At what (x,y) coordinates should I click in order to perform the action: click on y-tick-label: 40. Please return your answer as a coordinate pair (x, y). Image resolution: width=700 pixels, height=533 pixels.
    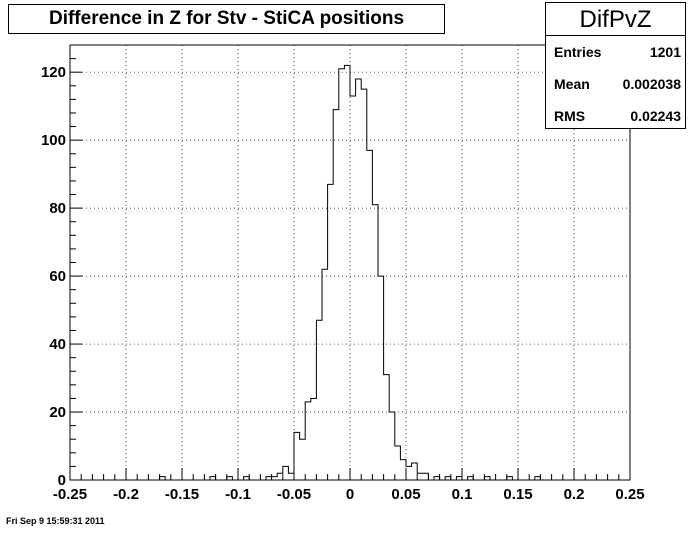
    Looking at the image, I should click on (57, 344).